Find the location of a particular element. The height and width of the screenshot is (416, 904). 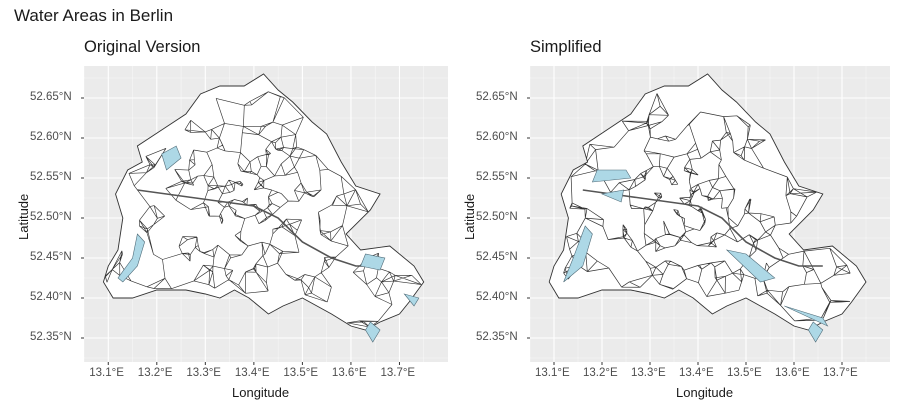

figure-title: Water Areas in Berlin is located at coordinates (94, 15).